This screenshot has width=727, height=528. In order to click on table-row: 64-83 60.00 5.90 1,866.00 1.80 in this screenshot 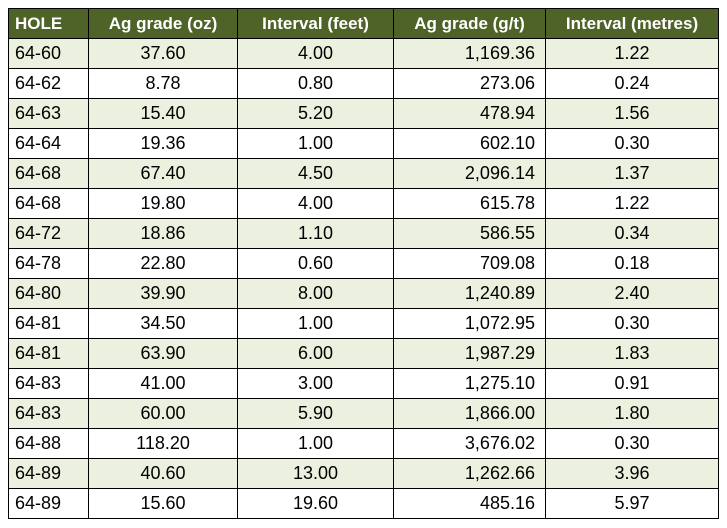, I will do `click(363, 413)`.